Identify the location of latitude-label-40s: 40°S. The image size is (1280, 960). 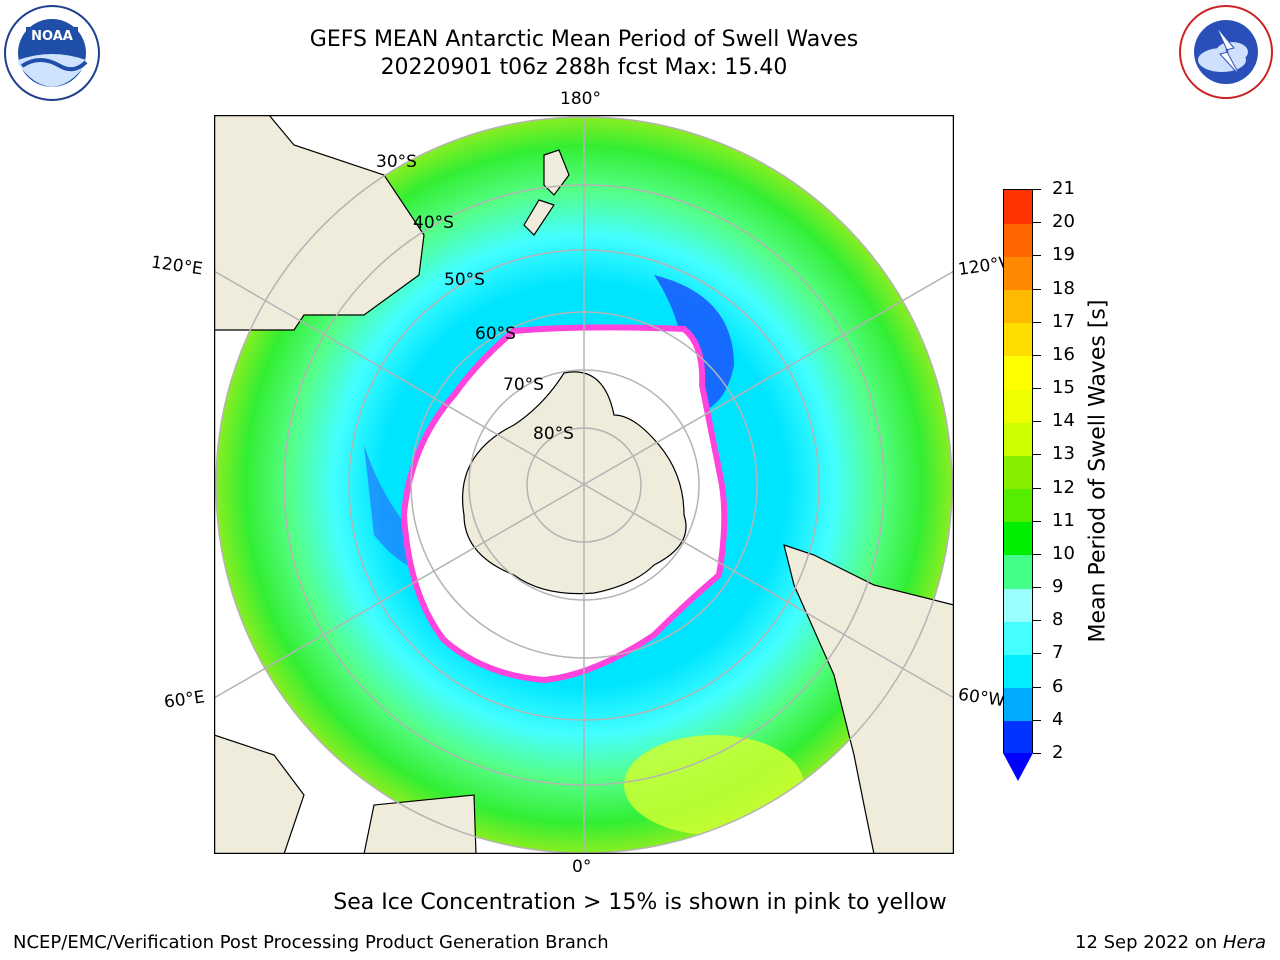
(433, 223).